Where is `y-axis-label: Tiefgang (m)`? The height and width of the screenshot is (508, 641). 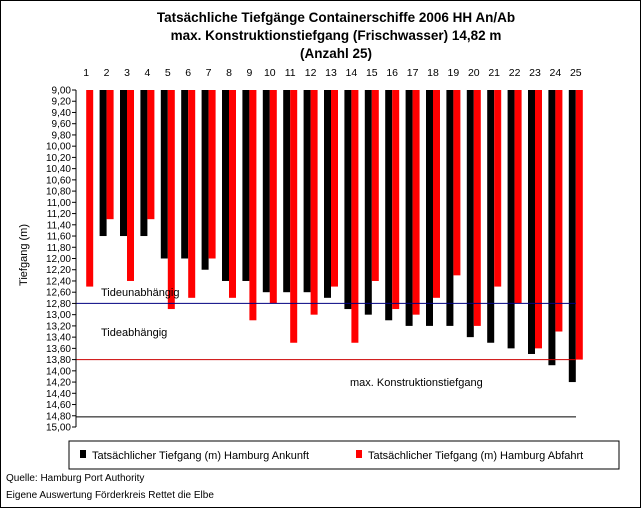
y-axis-label: Tiefgang (m) is located at coordinates (24, 255).